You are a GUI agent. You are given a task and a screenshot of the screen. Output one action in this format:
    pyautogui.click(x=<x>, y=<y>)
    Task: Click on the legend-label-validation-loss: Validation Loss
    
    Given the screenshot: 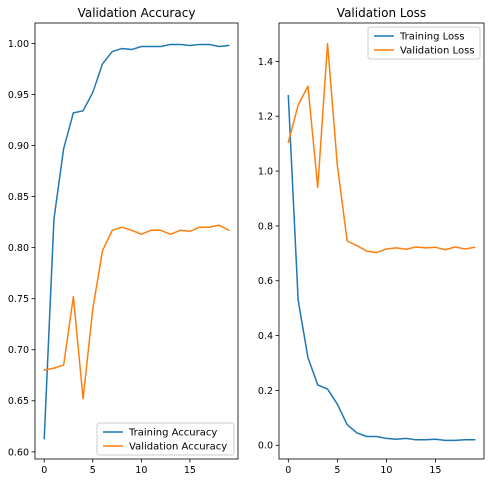 What is the action you would take?
    pyautogui.click(x=437, y=51)
    